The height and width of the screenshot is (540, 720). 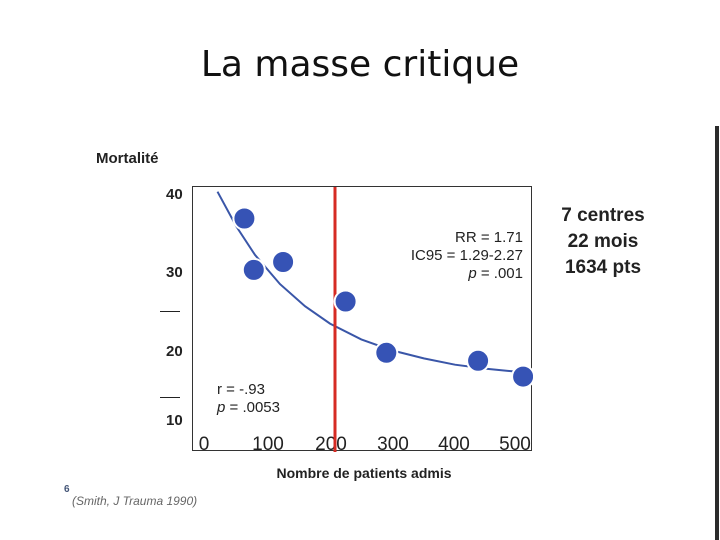 I want to click on x-tick-label: 200, so click(x=331, y=444).